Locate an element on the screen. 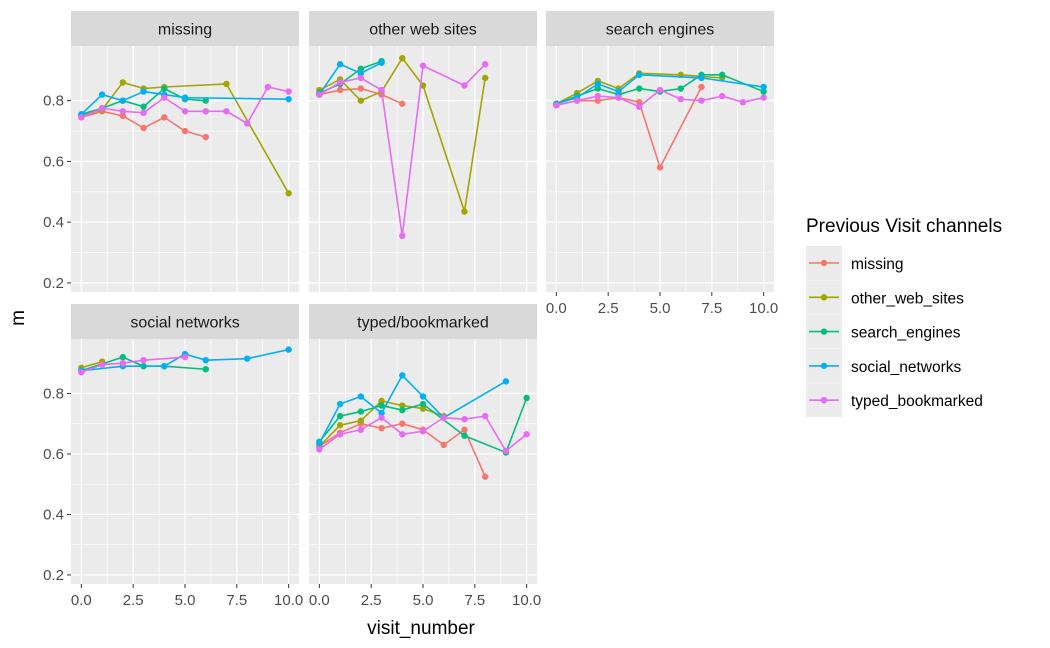  legend-entry-social-networks: social_networks is located at coordinates (884, 365).